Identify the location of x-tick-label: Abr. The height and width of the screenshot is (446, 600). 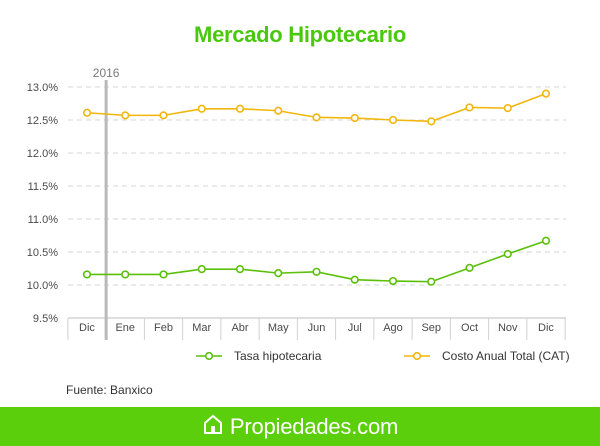
(239, 328).